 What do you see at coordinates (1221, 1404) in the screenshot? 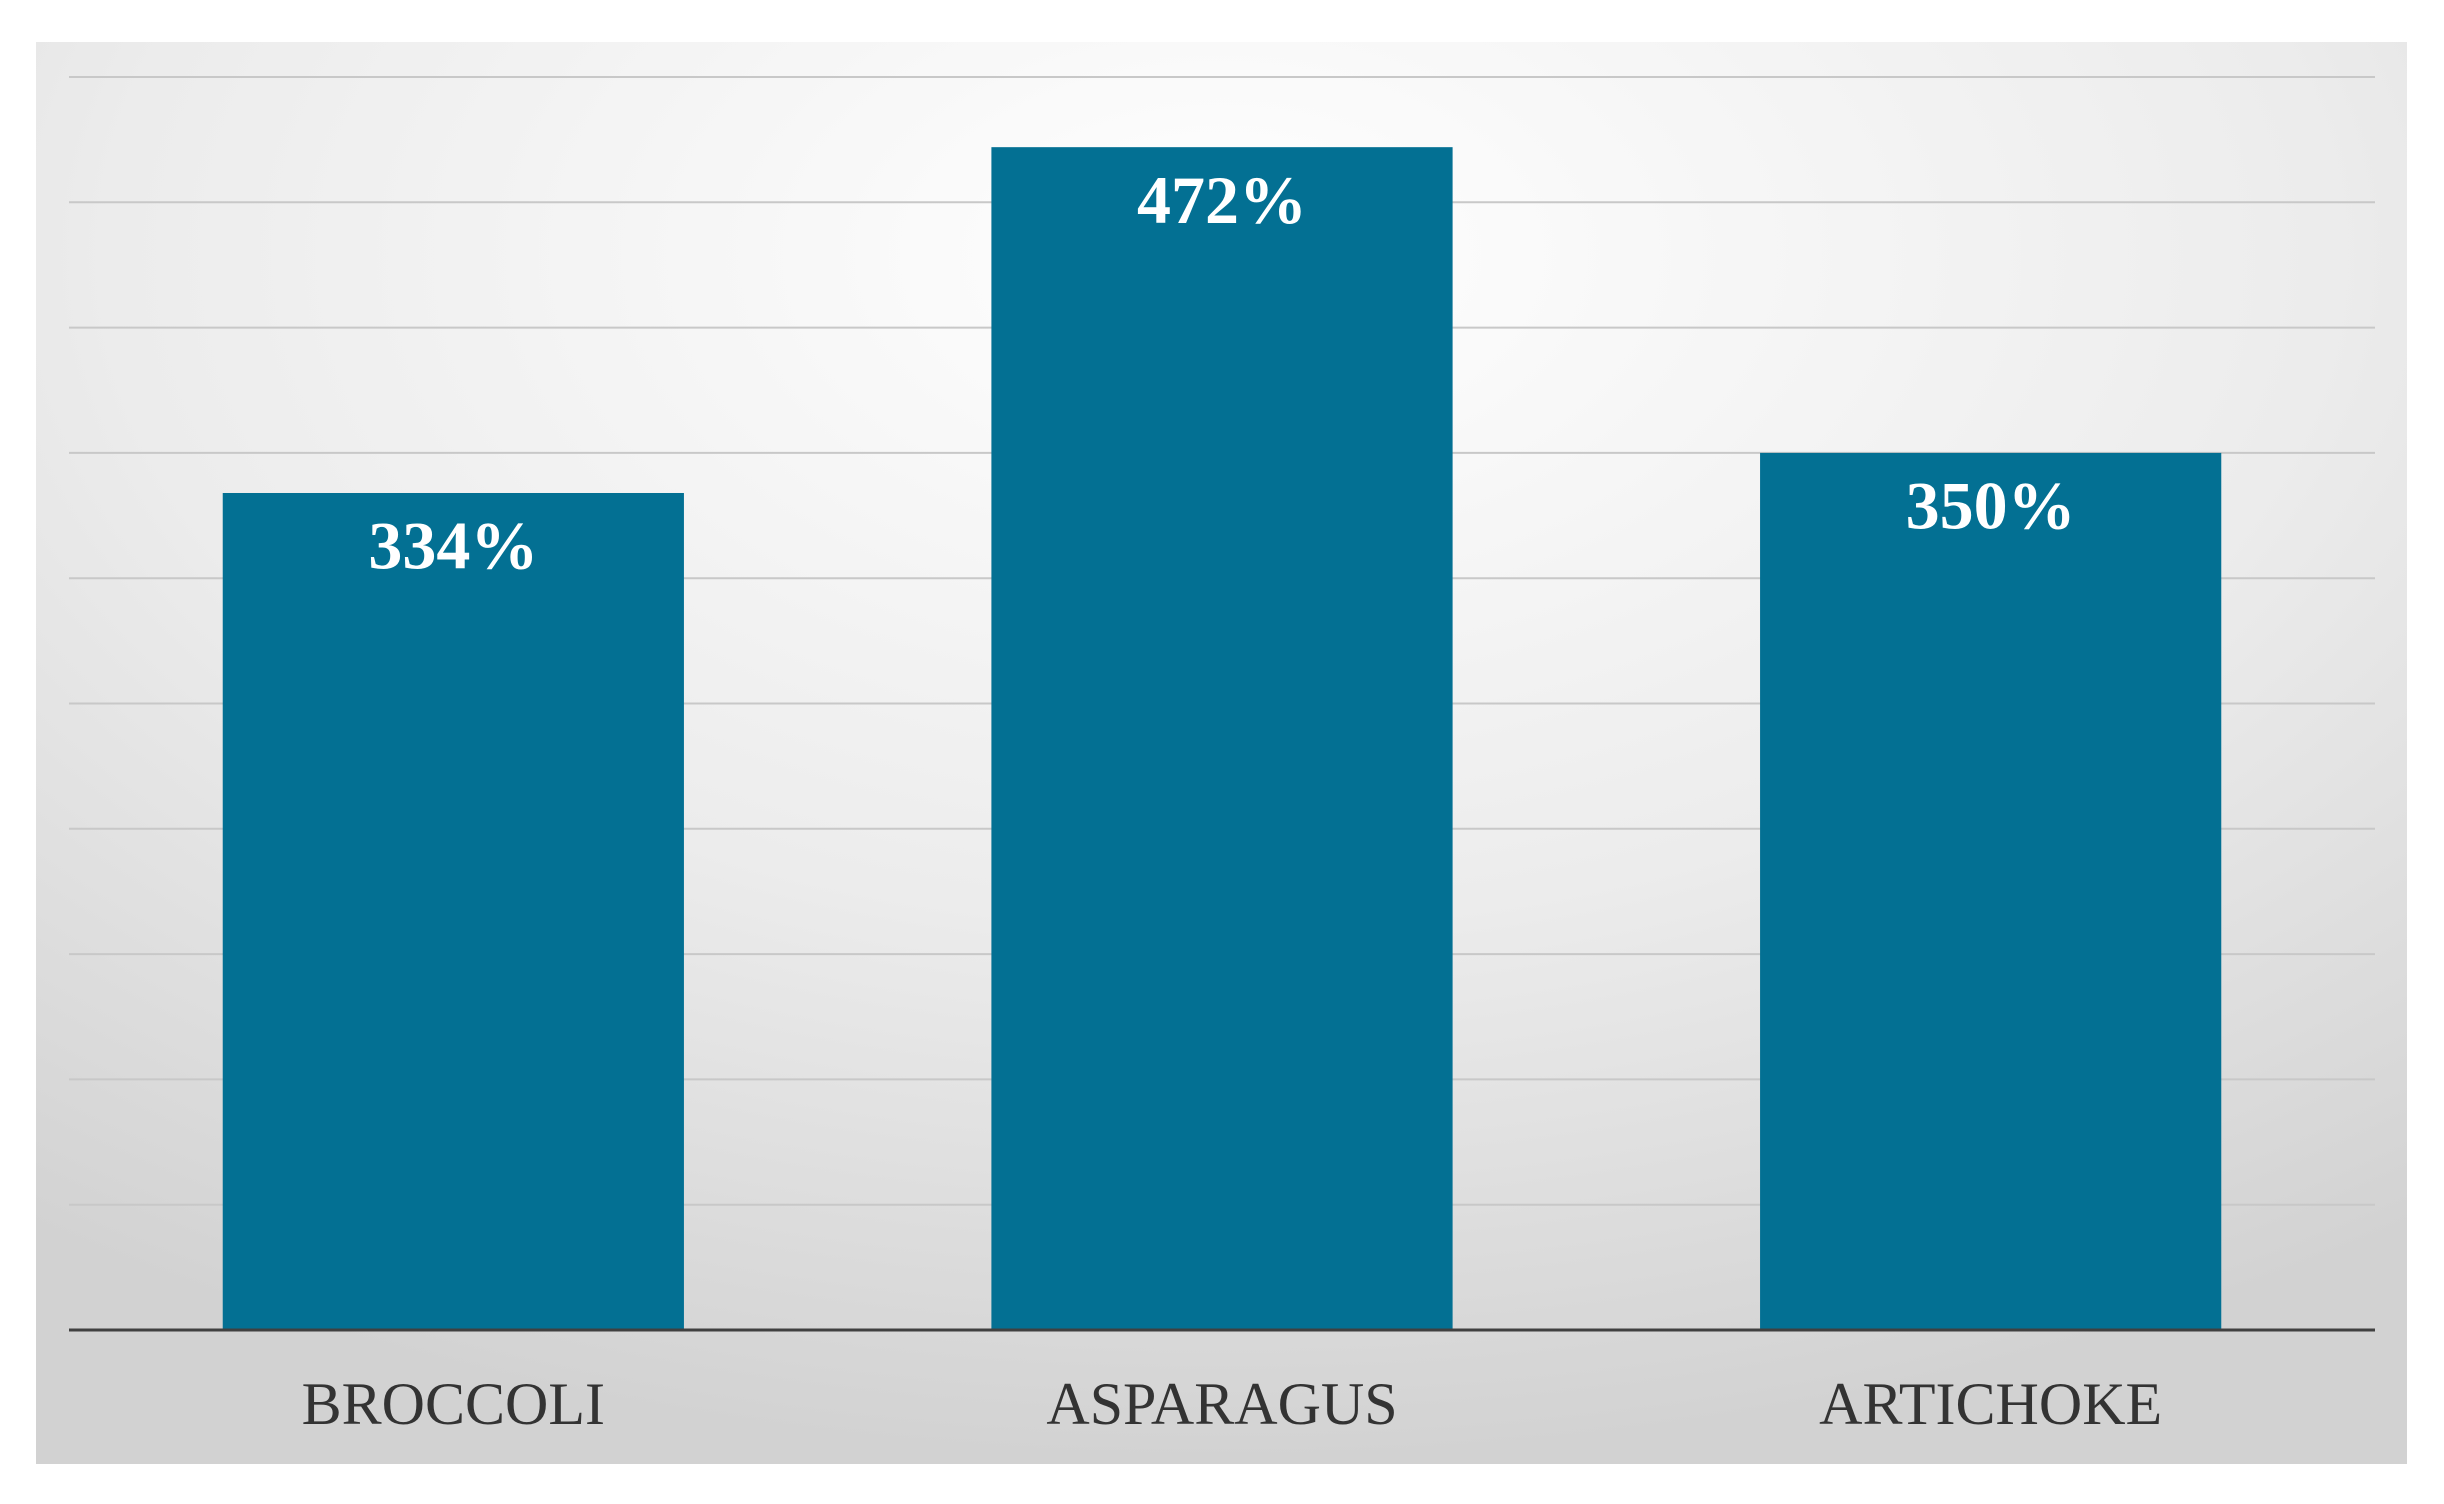
I see `x-tick-label: ASPARAGUS` at bounding box center [1221, 1404].